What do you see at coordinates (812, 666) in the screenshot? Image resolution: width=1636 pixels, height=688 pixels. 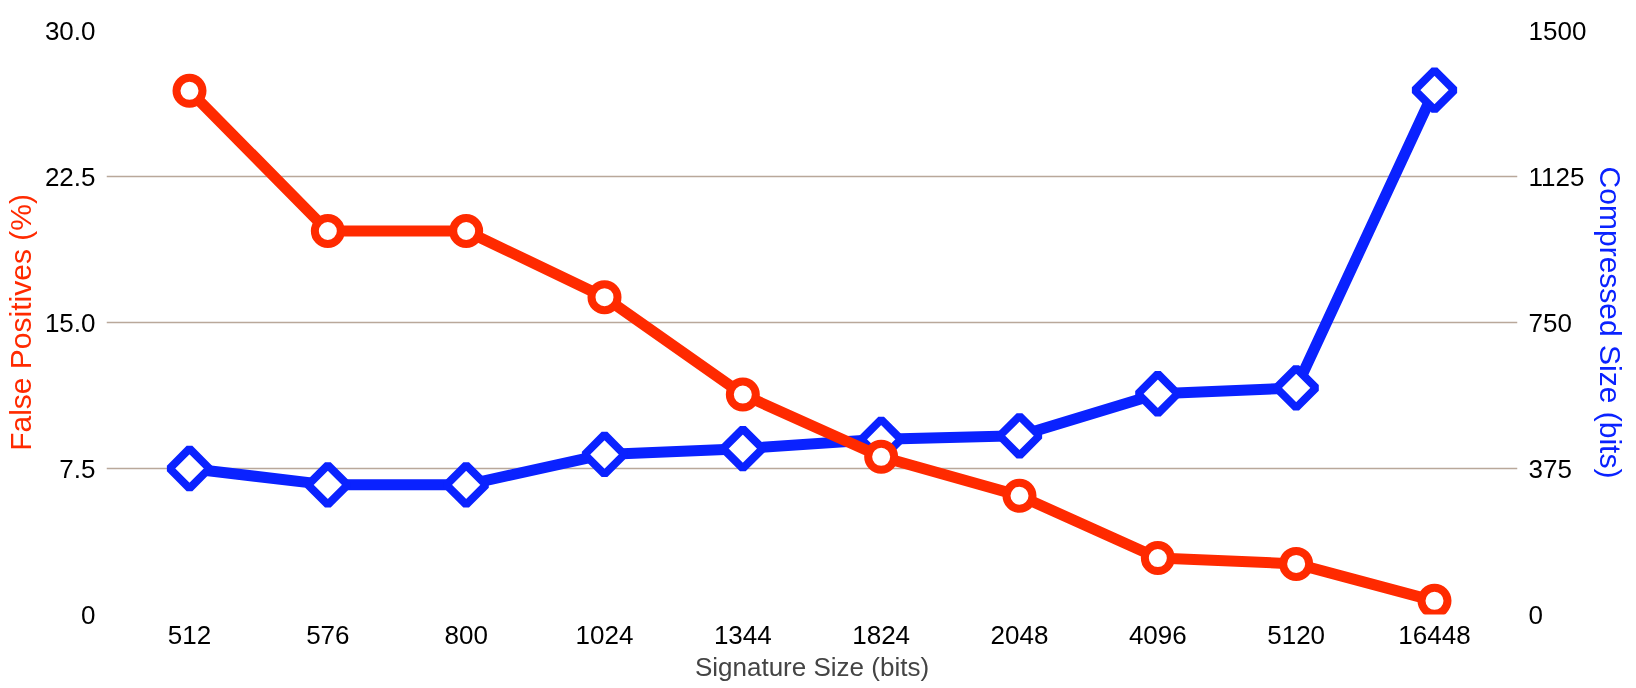 I see `x-axis-title: Signature Size (bits)` at bounding box center [812, 666].